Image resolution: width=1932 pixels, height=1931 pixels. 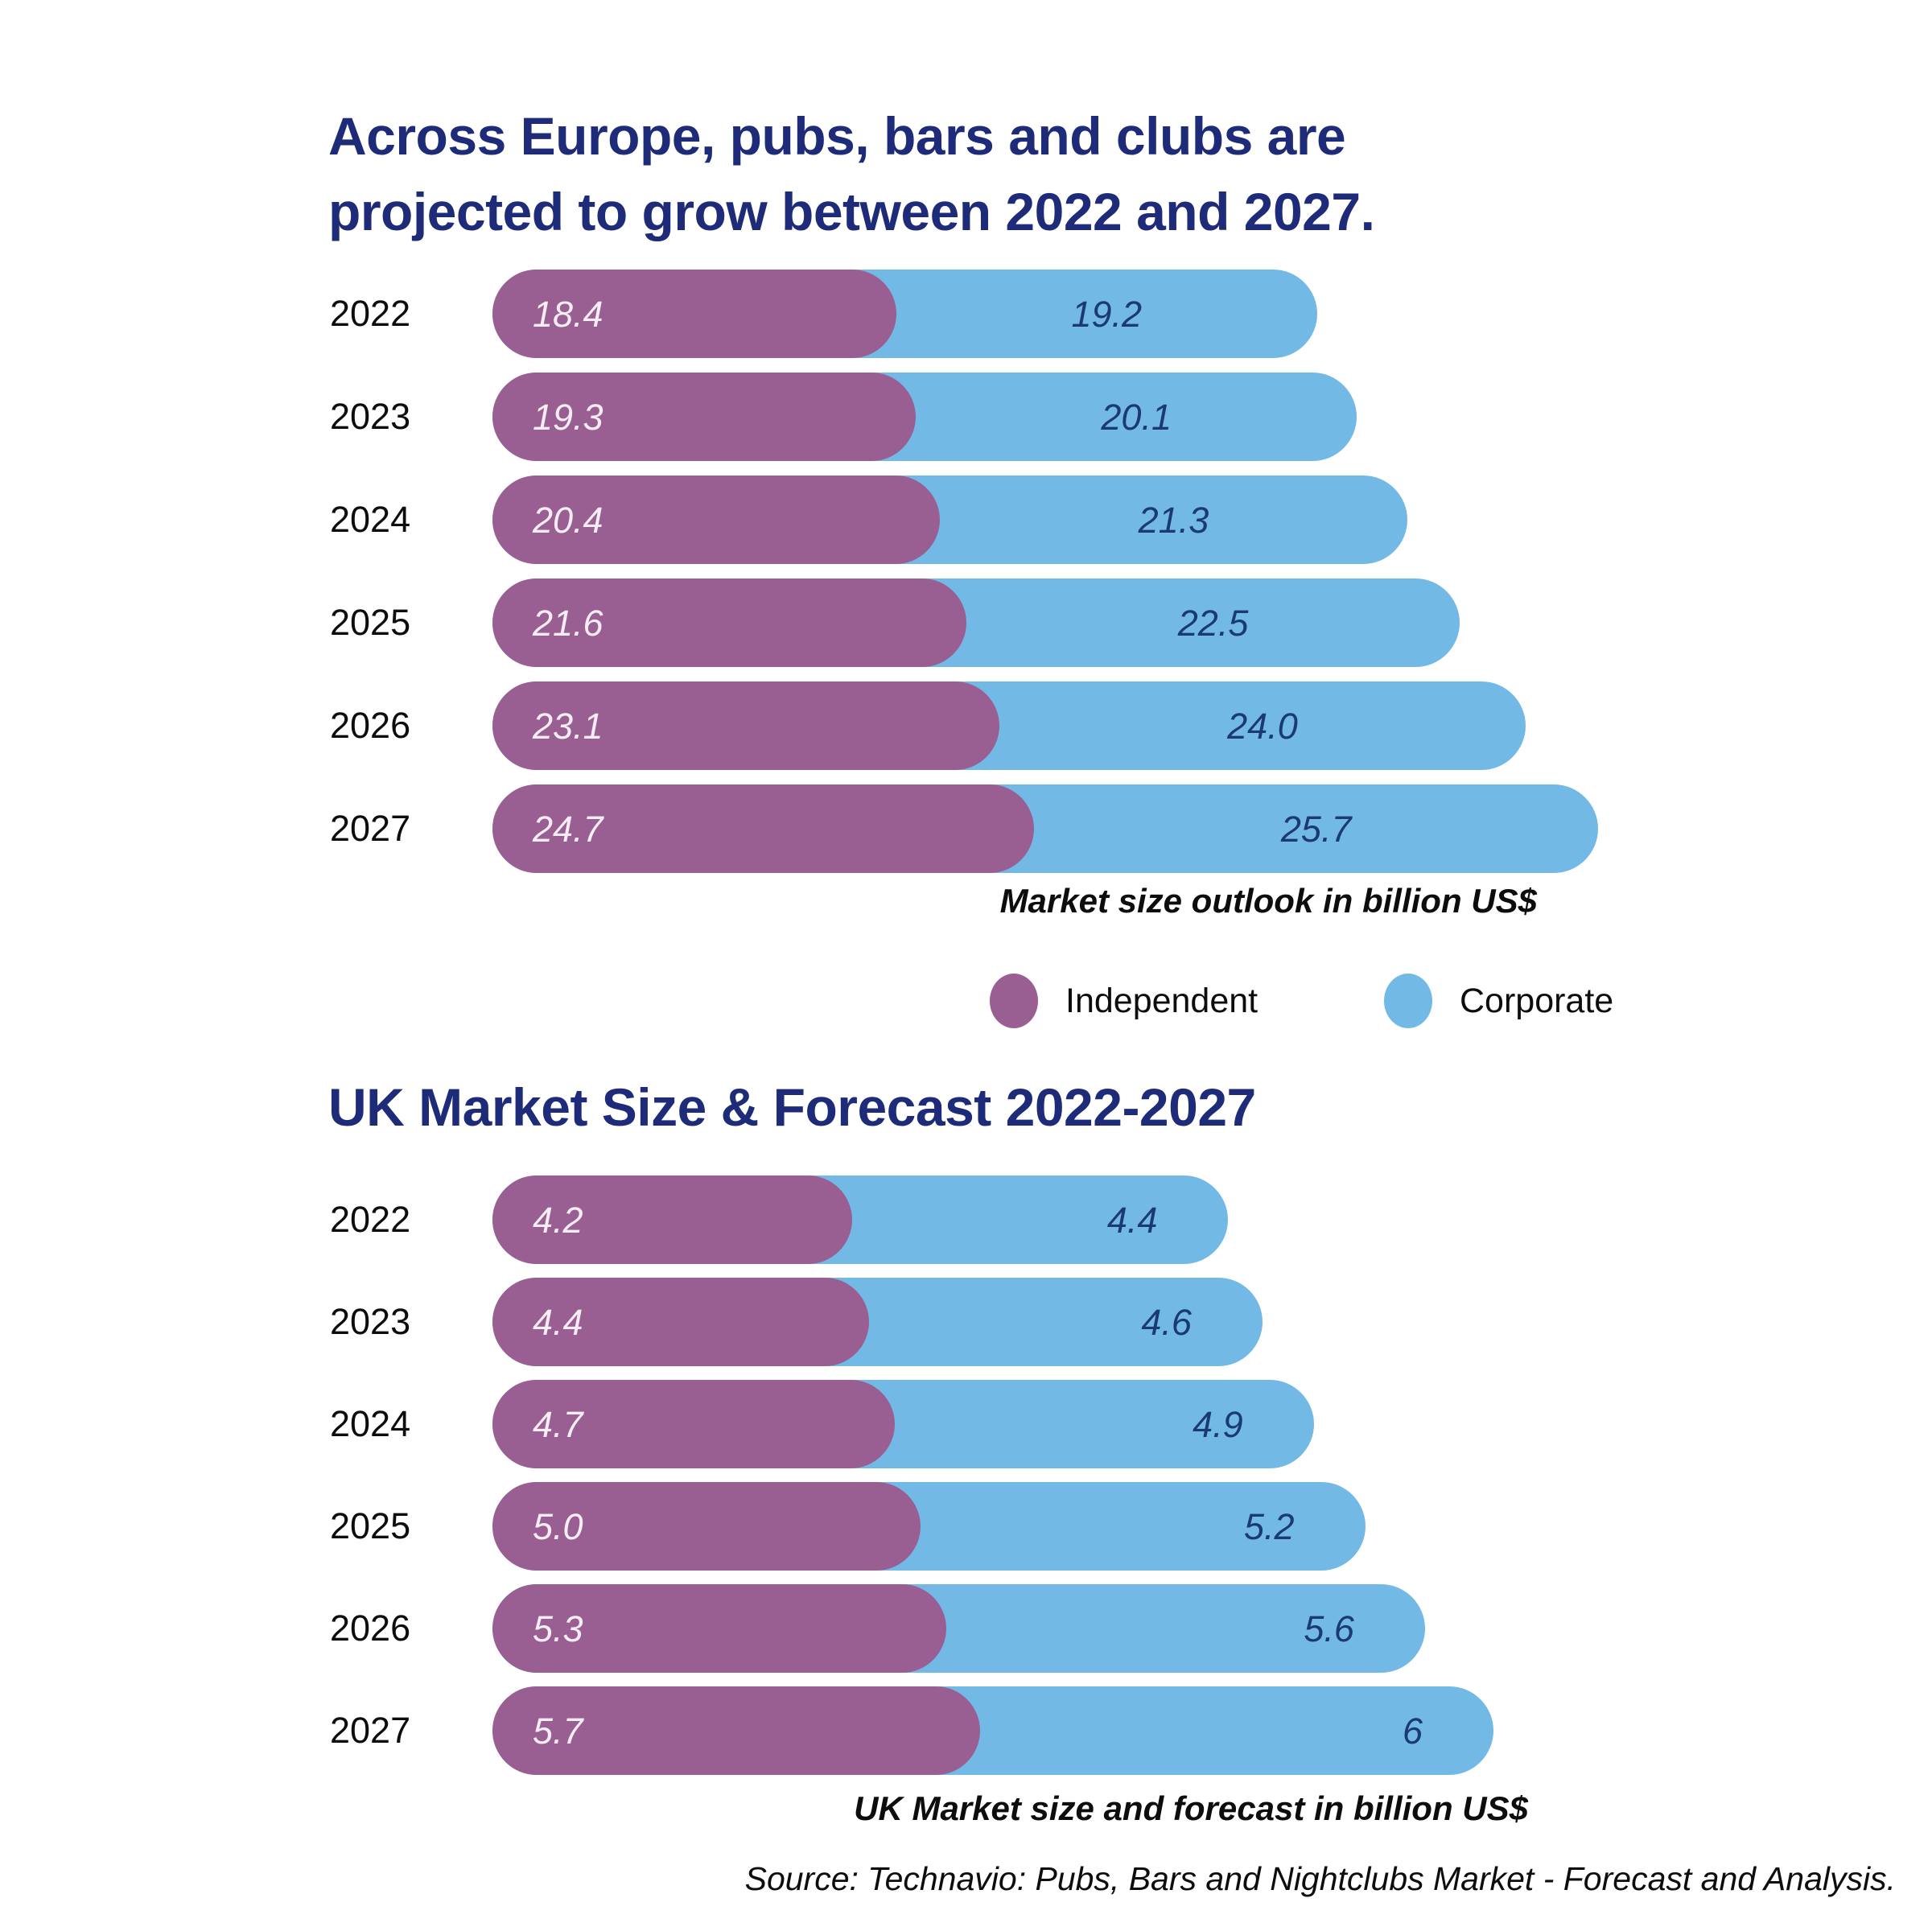 I want to click on uk-chart-title: UK Market Size & Forecast 2022-2027, so click(x=792, y=1107).